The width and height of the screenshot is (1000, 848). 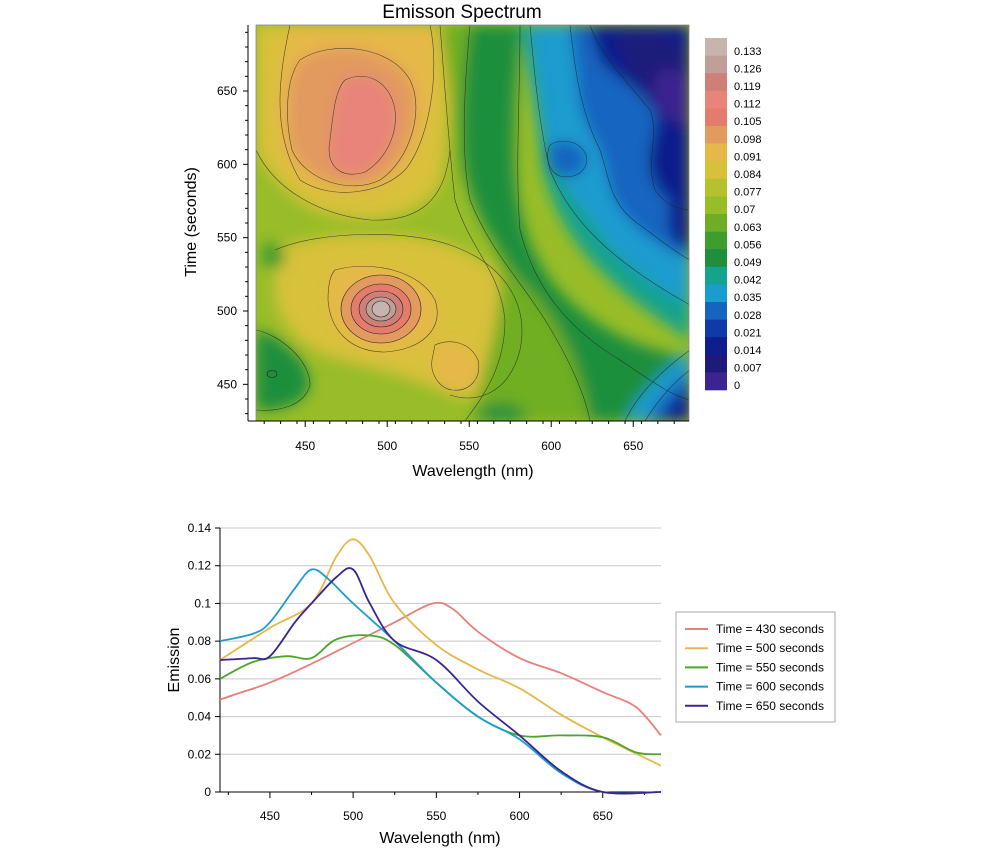 I want to click on line-x-tick-label: 450, so click(x=270, y=816).